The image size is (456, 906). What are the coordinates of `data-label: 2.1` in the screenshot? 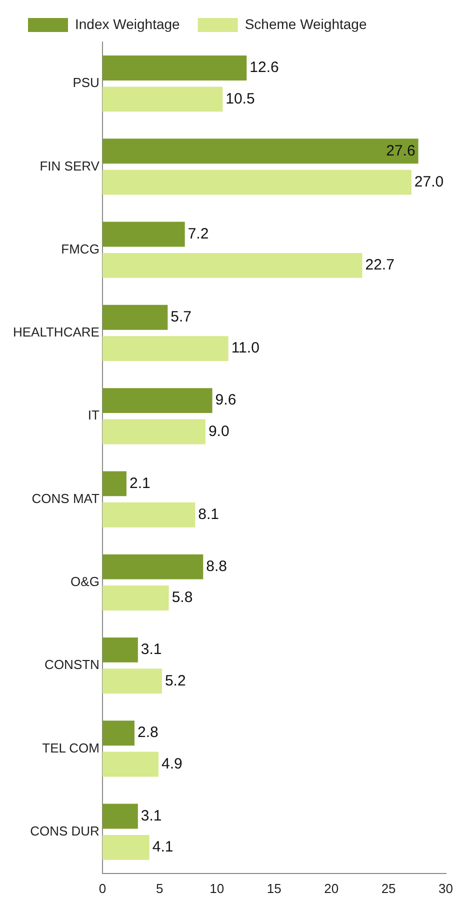 It's located at (139, 483).